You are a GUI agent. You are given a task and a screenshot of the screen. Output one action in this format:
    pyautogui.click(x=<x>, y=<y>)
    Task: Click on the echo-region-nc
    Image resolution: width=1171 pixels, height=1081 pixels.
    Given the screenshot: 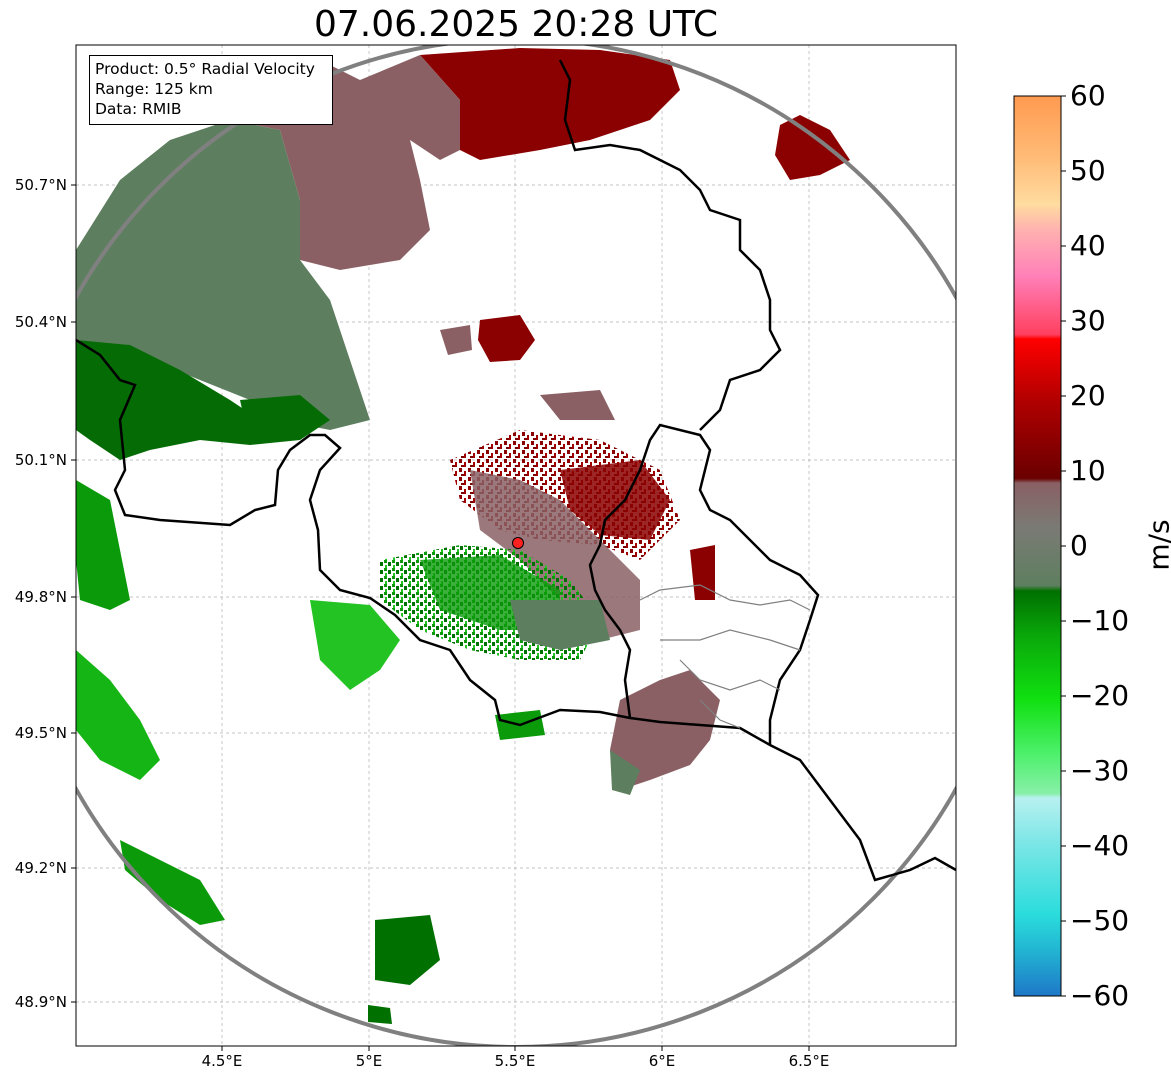 What is the action you would take?
    pyautogui.click(x=506, y=338)
    